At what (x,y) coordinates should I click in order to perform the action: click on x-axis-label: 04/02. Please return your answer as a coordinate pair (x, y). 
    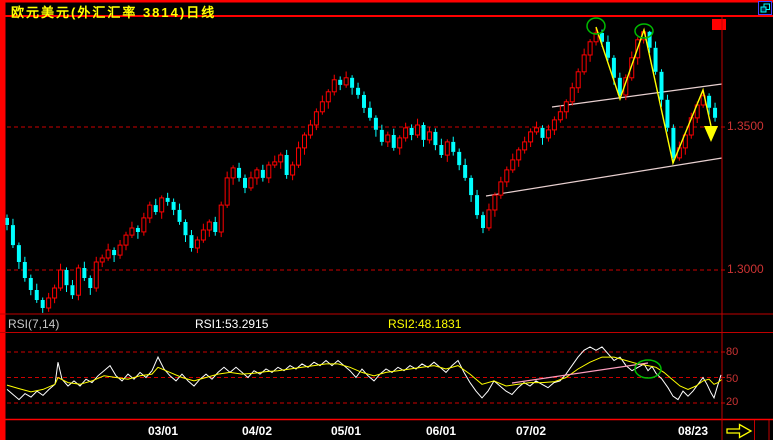
    Looking at the image, I should click on (257, 431).